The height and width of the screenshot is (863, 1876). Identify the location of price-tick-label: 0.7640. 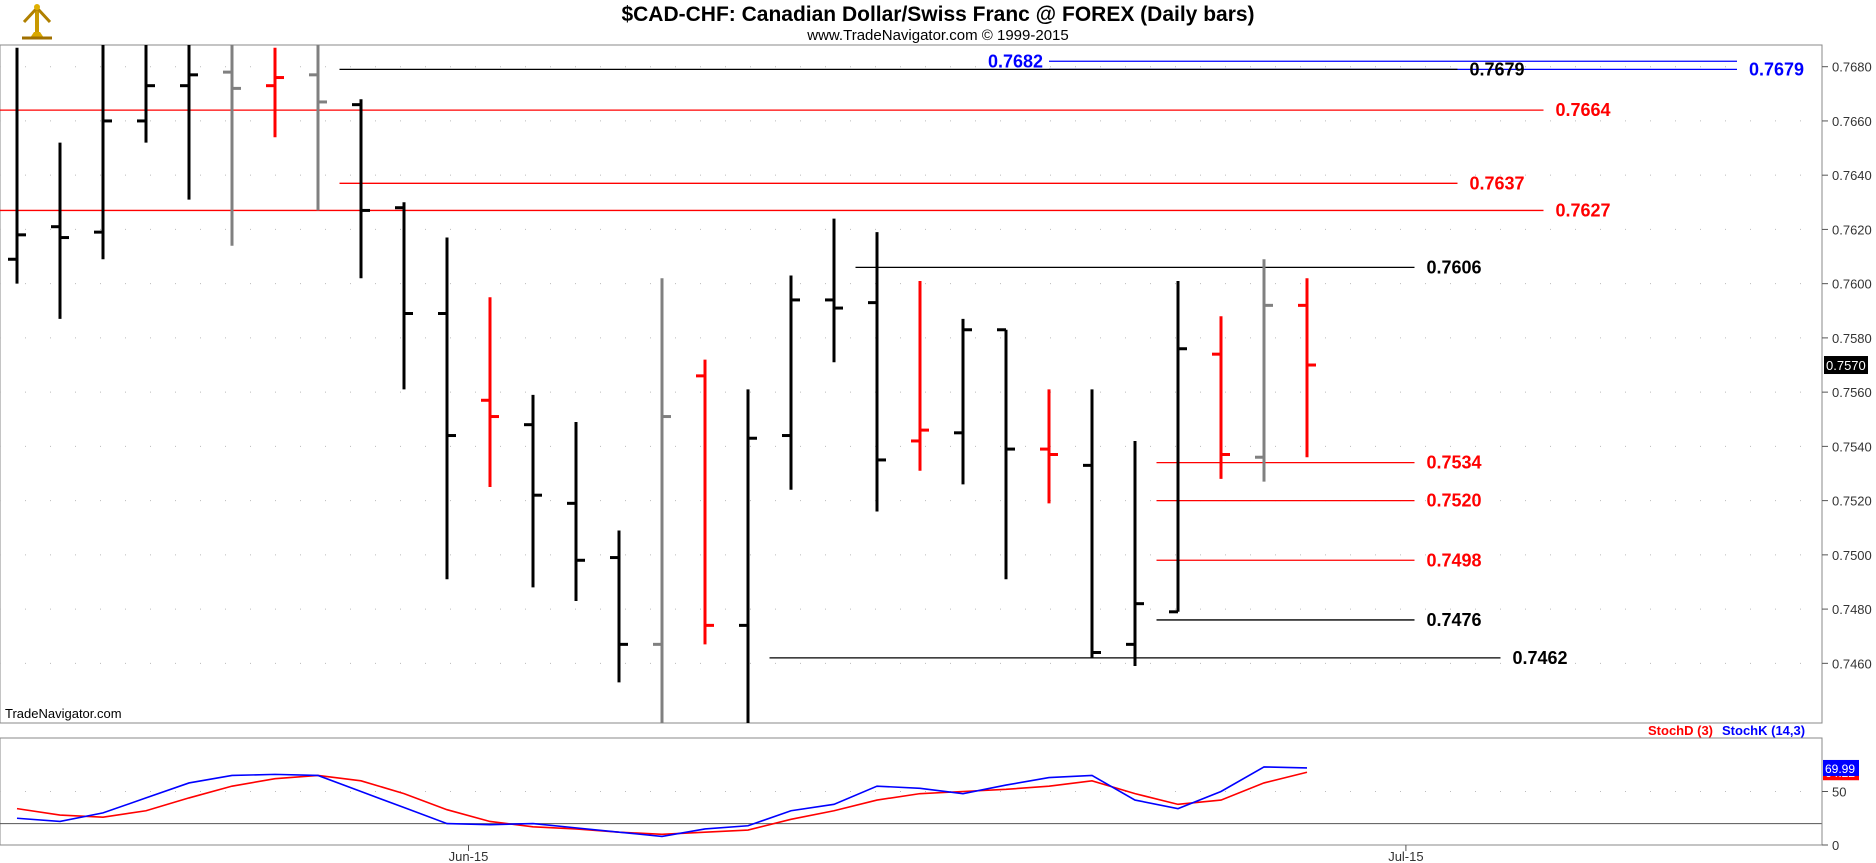
(1852, 175).